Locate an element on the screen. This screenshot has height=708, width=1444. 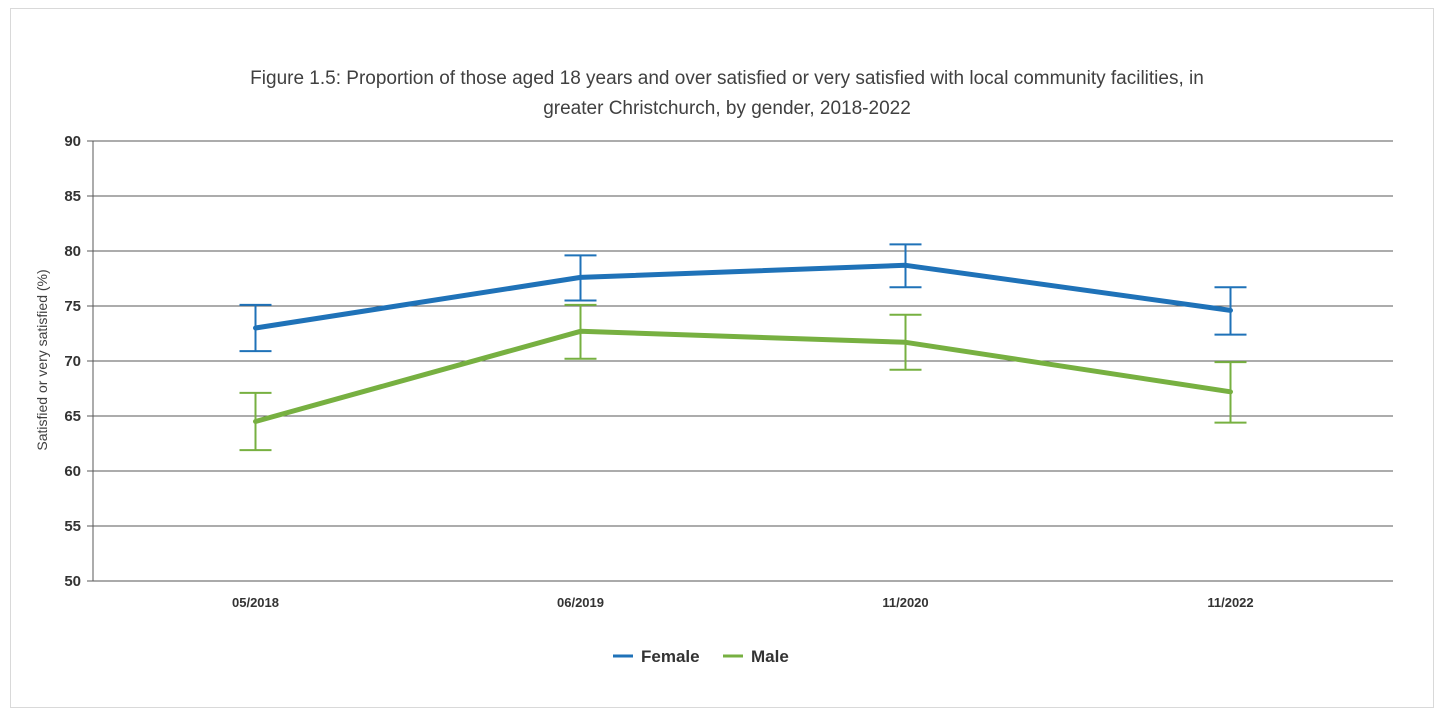
y-tick-label: 75 is located at coordinates (72, 306).